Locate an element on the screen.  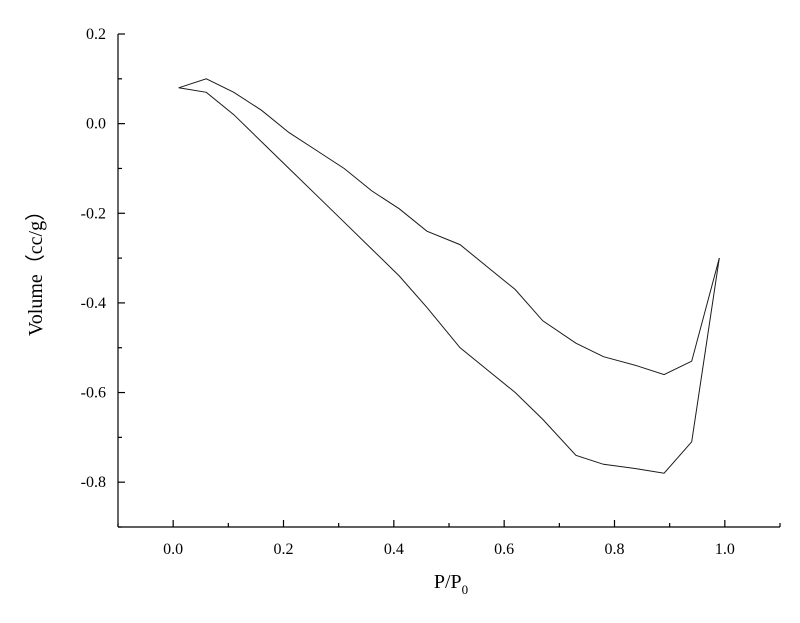
y-tick-label: 0.0 is located at coordinates (96, 124).